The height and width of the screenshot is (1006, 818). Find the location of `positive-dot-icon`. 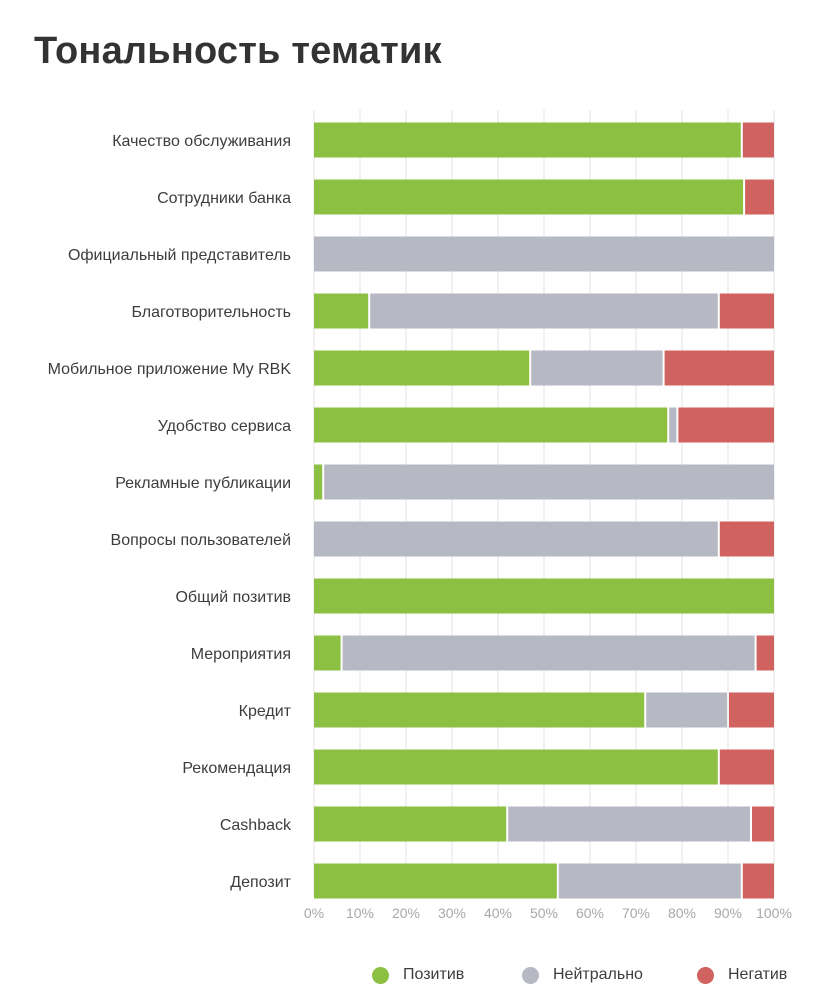

positive-dot-icon is located at coordinates (380, 975).